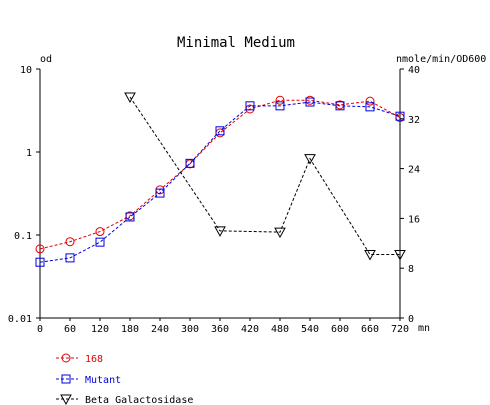  I want to click on x-tick-label: 540, so click(310, 329).